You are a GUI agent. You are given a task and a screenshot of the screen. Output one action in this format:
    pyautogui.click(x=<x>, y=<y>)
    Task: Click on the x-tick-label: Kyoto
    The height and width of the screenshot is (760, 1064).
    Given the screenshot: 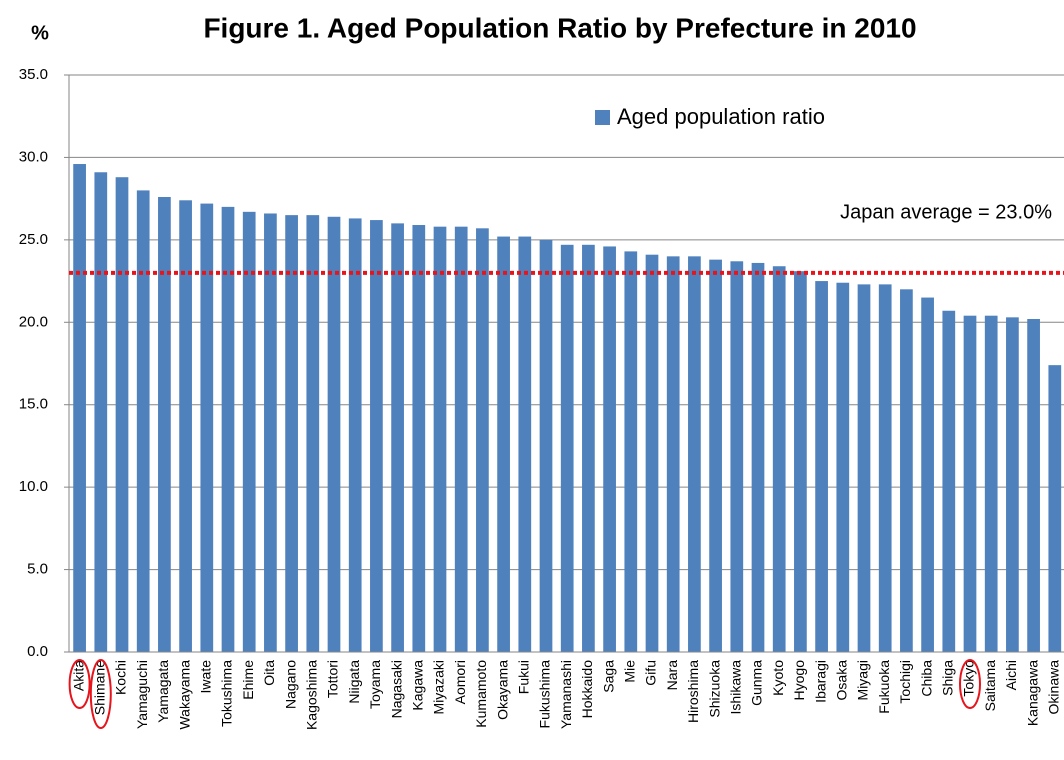 What is the action you would take?
    pyautogui.click(x=778, y=678)
    